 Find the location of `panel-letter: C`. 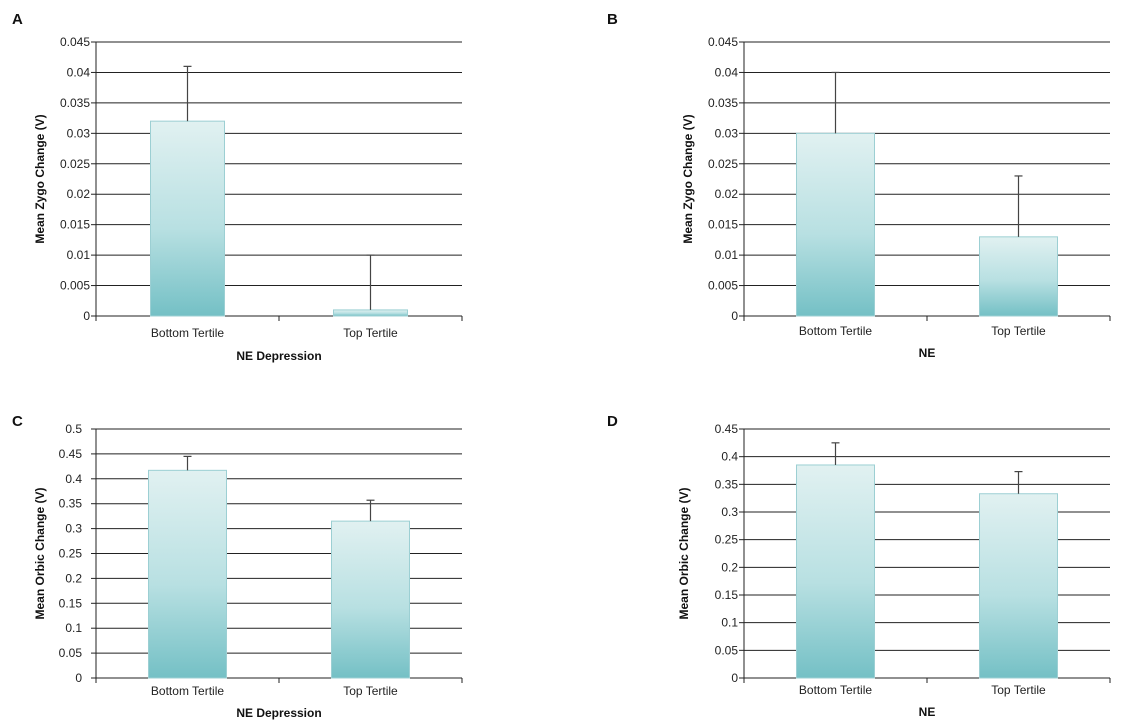

panel-letter: C is located at coordinates (17, 421).